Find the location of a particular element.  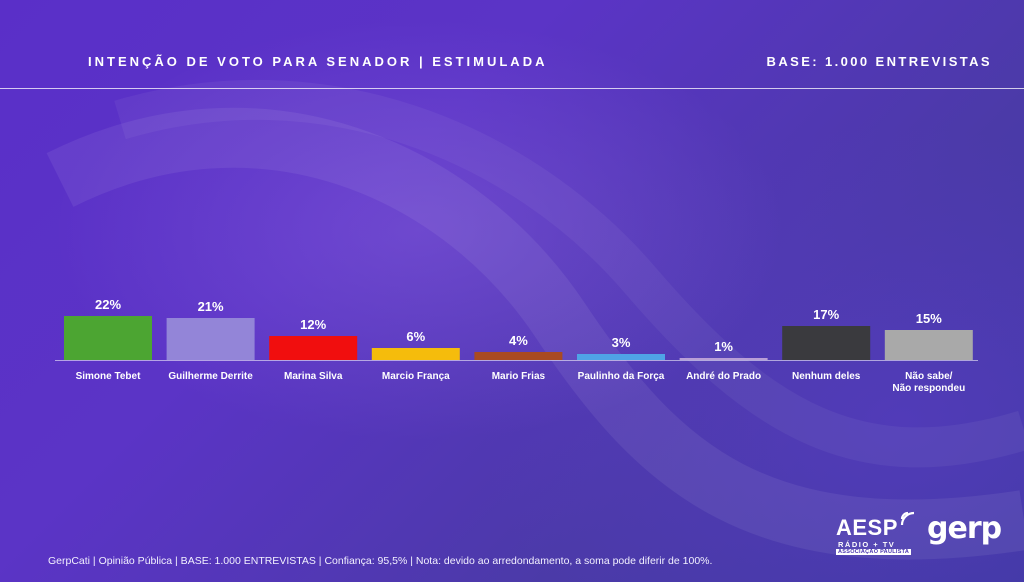

bar-value-label: 1% is located at coordinates (723, 346).